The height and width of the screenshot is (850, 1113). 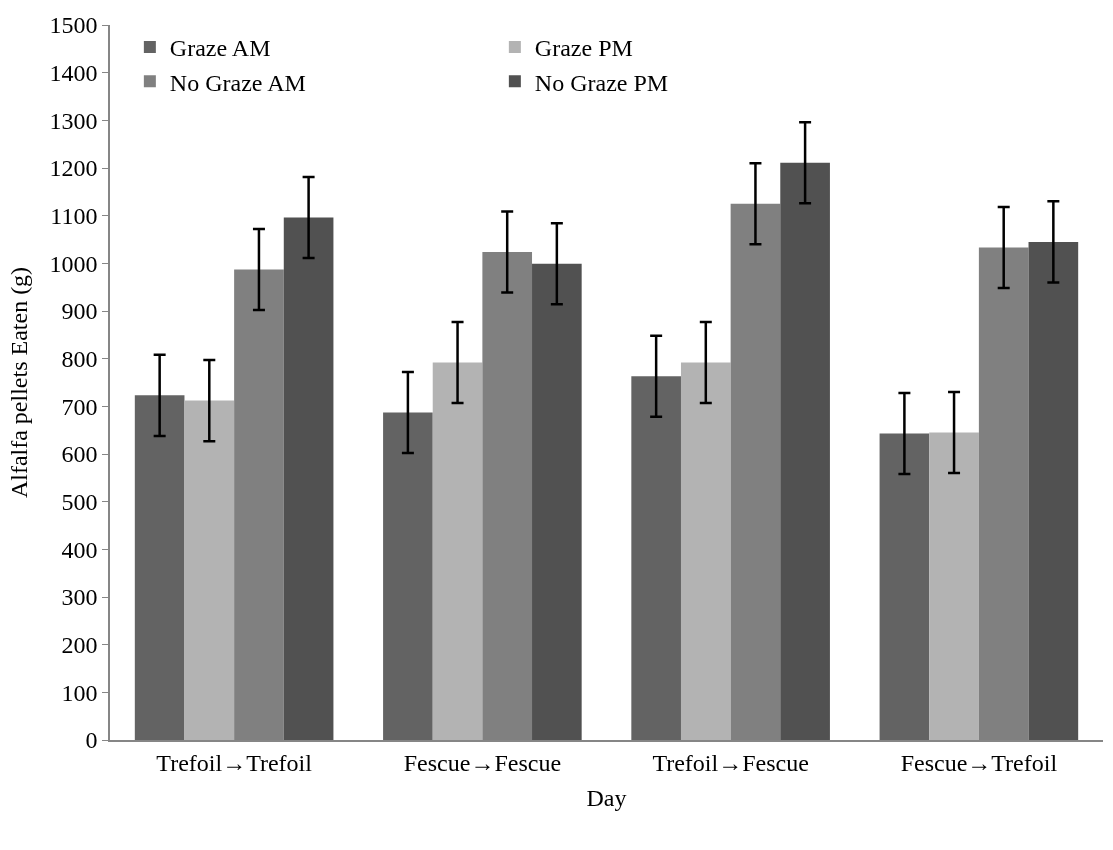 What do you see at coordinates (73, 25) in the screenshot?
I see `y-tick-label: 1500` at bounding box center [73, 25].